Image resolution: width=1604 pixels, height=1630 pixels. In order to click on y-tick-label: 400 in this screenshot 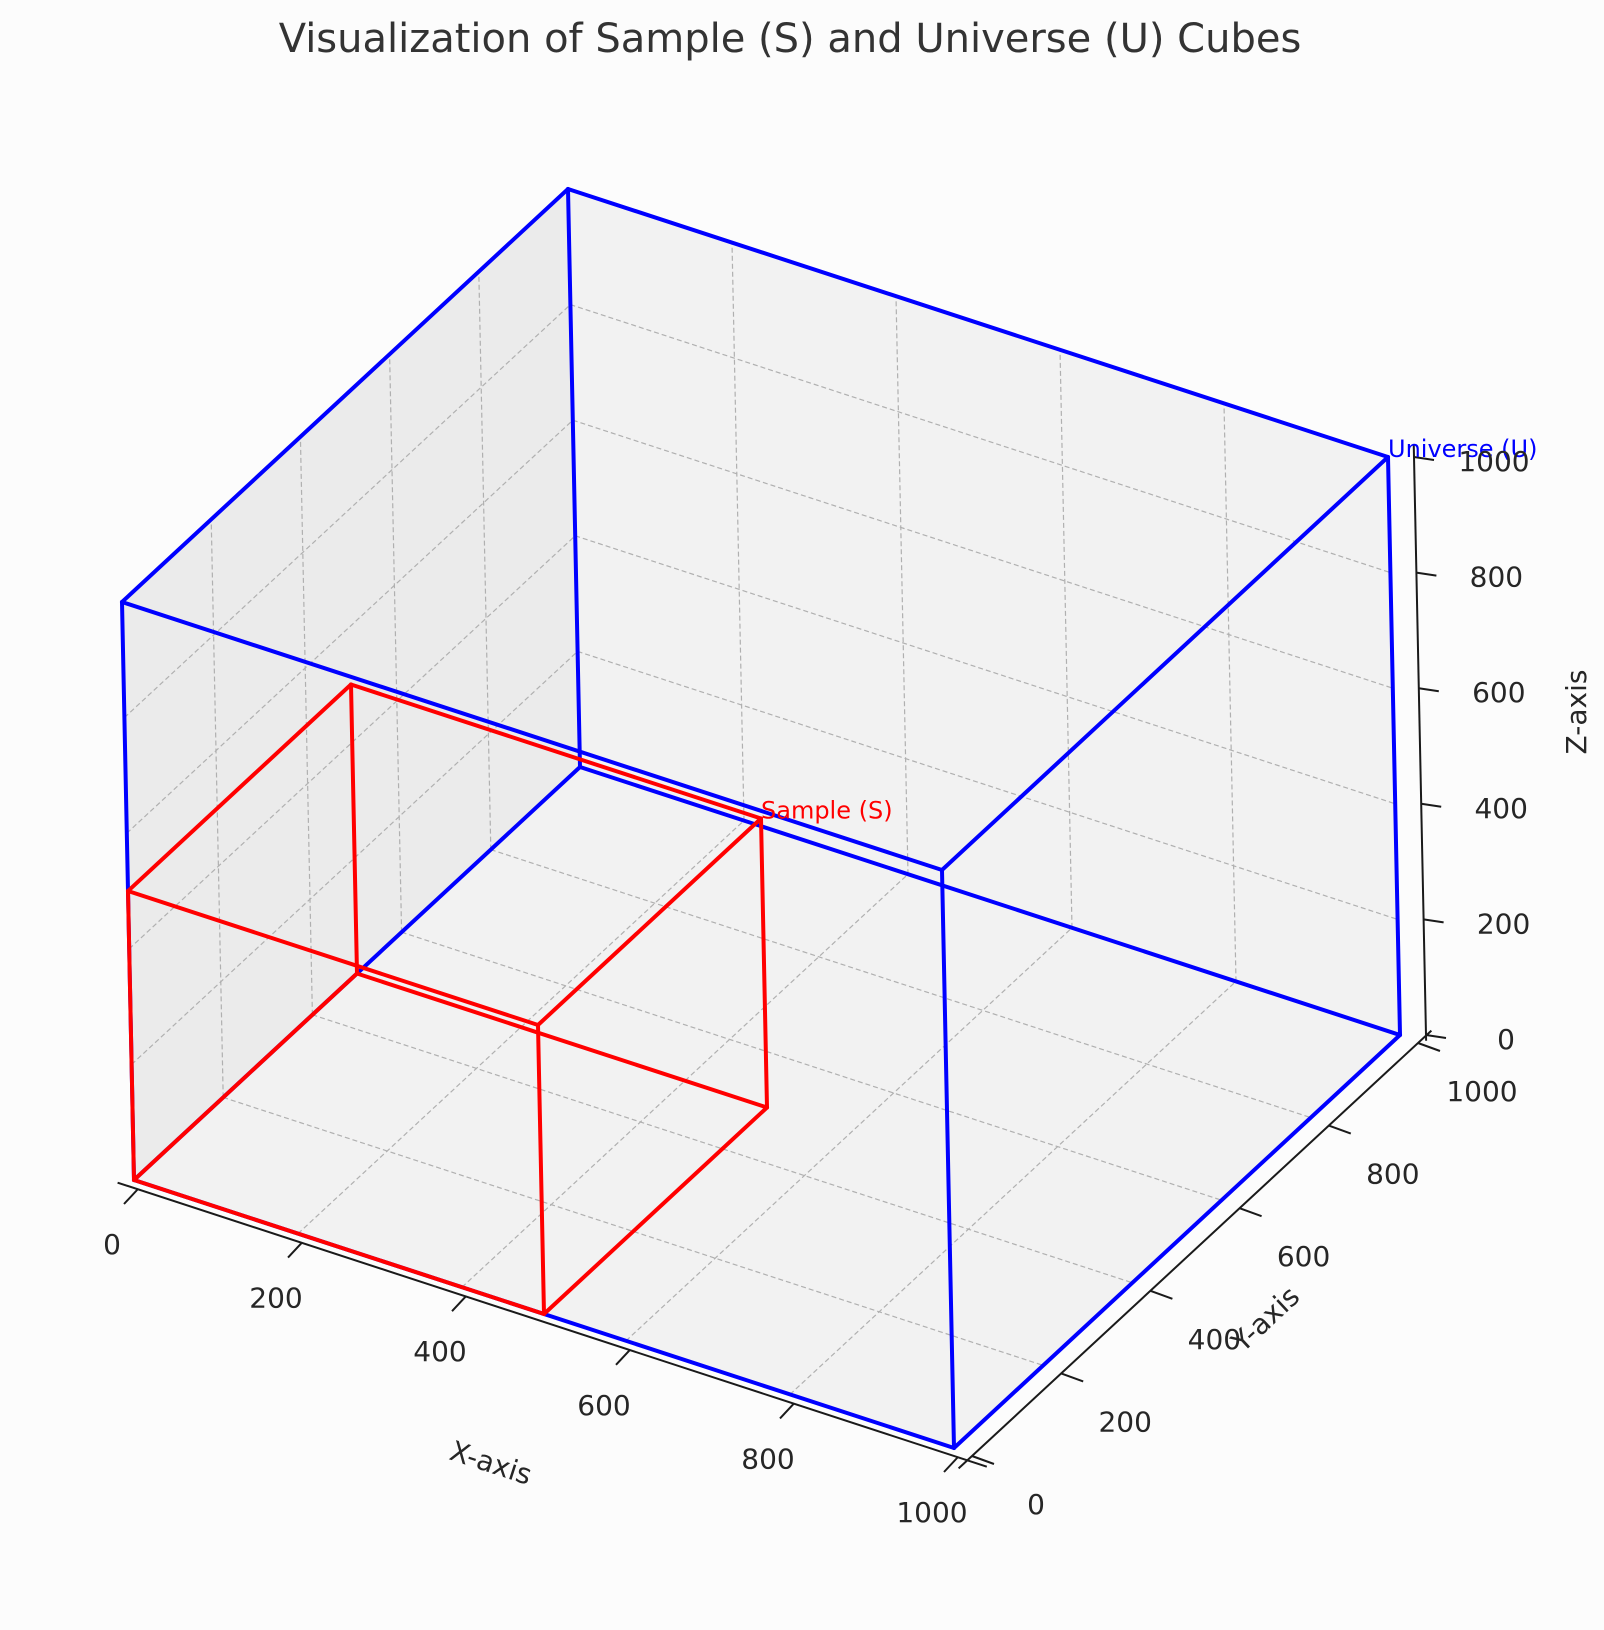, I will do `click(1214, 1339)`.